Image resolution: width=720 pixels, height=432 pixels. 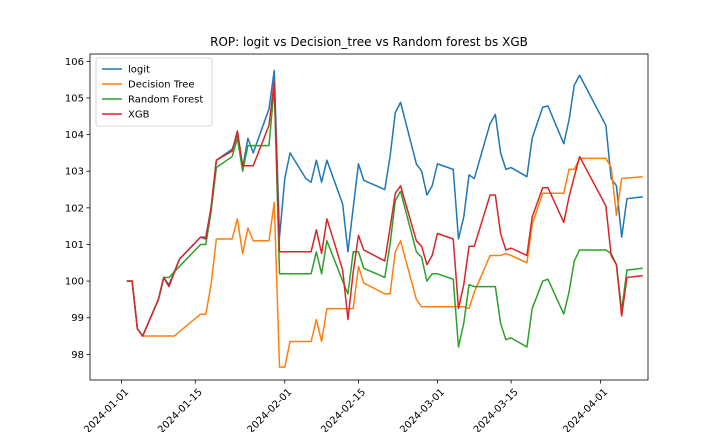 What do you see at coordinates (422, 409) in the screenshot?
I see `x-tick-label: 2024-03-01` at bounding box center [422, 409].